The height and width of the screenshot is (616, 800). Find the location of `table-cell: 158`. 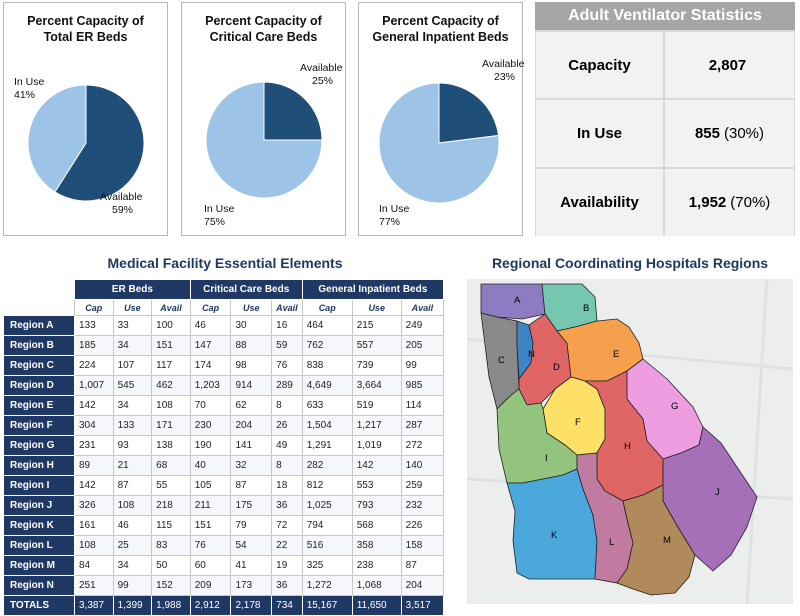

table-cell: 158 is located at coordinates (422, 545).